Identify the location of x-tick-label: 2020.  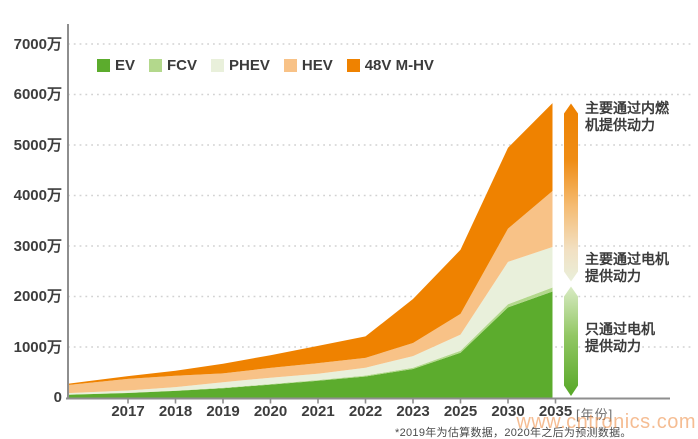
(270, 411).